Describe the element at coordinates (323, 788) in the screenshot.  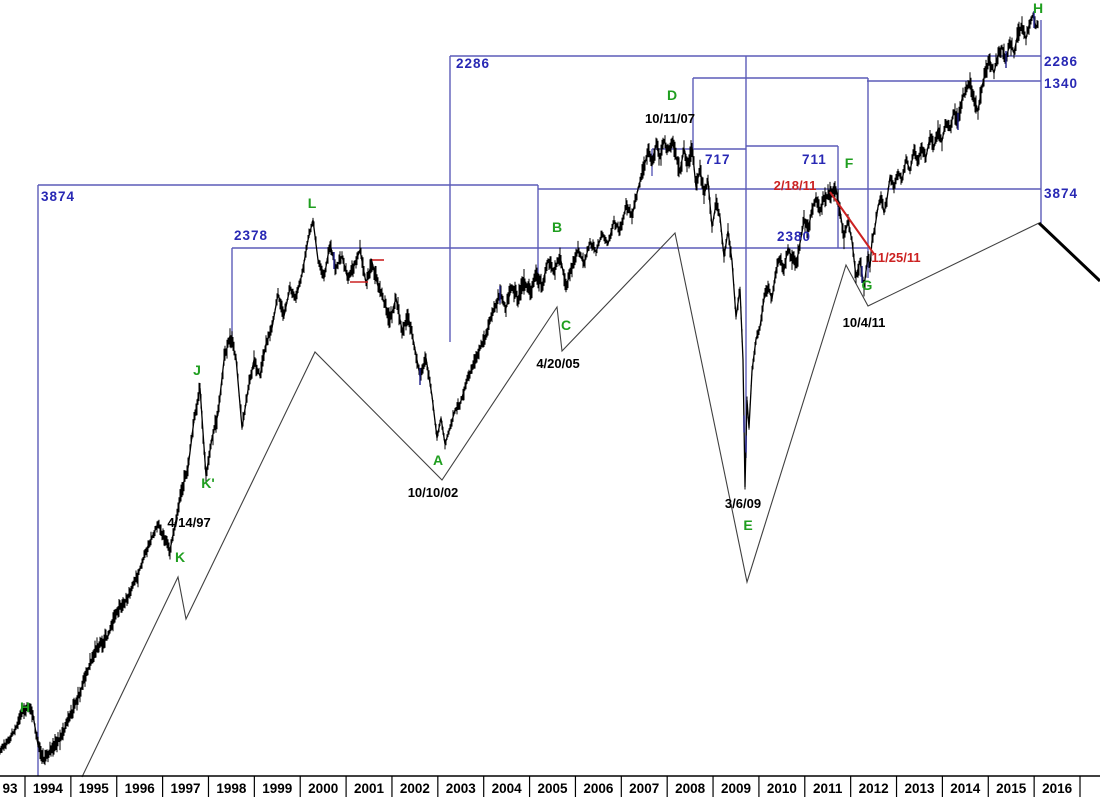
I see `x-axis-year-label: 2000` at that location.